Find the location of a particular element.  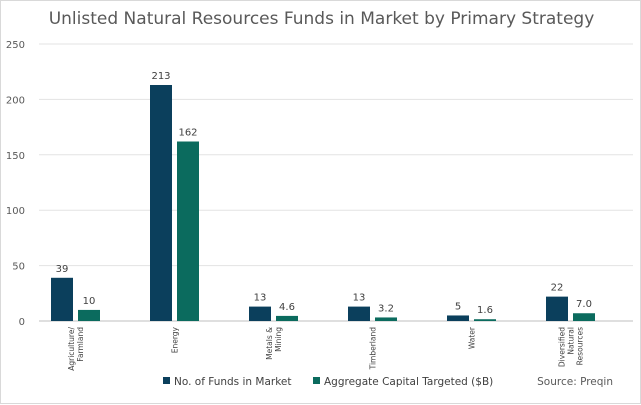

category-label-4-0: Water is located at coordinates (472, 337).